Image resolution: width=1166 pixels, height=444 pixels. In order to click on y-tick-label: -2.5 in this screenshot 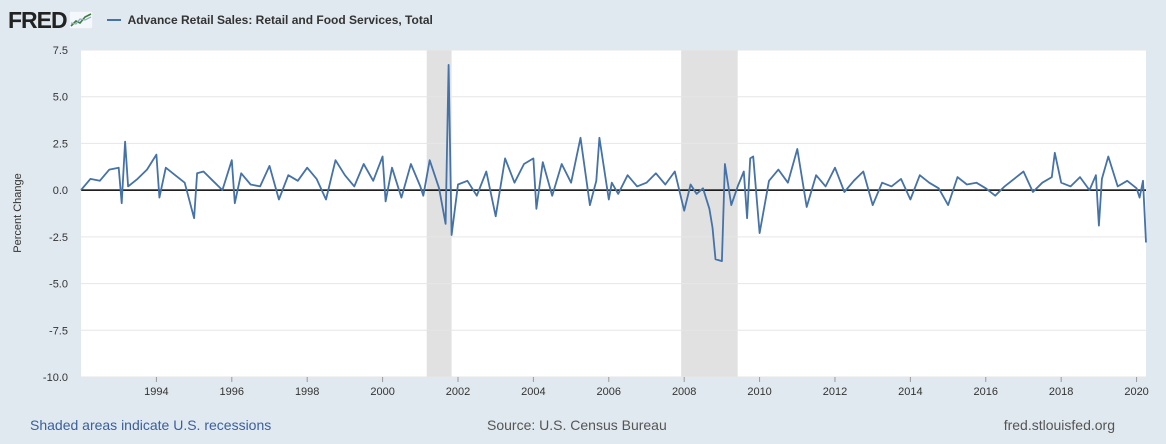, I will do `click(58, 238)`.